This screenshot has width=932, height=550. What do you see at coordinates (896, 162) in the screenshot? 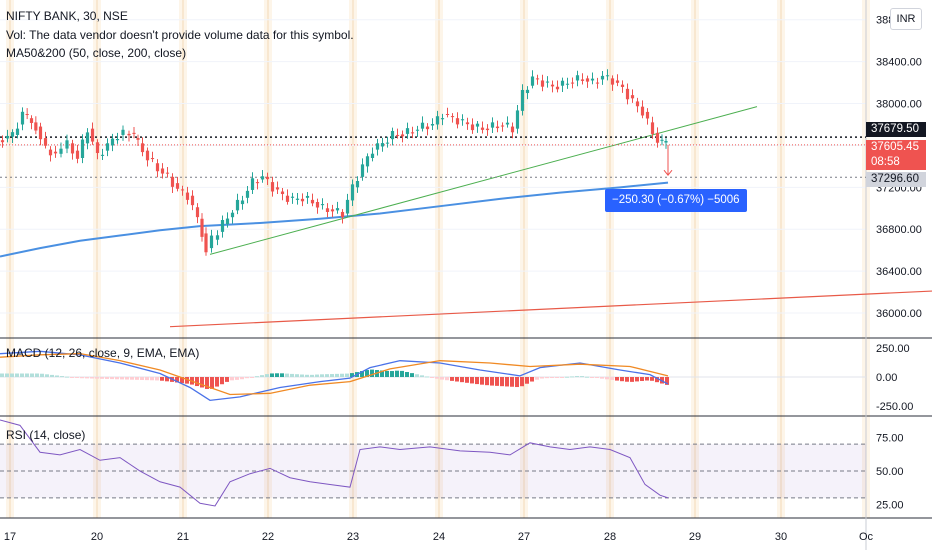
I see `price-tag-countdown: 08:58` at bounding box center [896, 162].